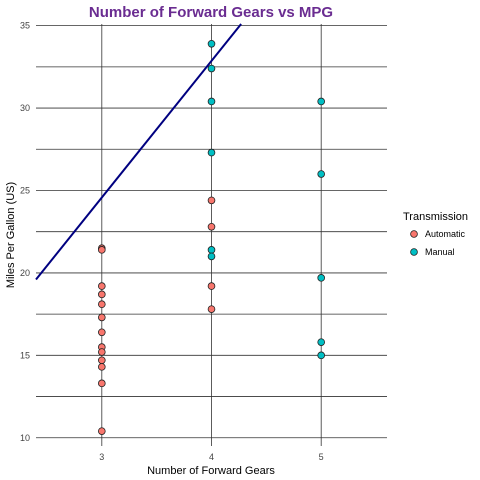 Image resolution: width=480 pixels, height=480 pixels. Describe the element at coordinates (25, 190) in the screenshot. I see `y-tick-label: 25` at that location.